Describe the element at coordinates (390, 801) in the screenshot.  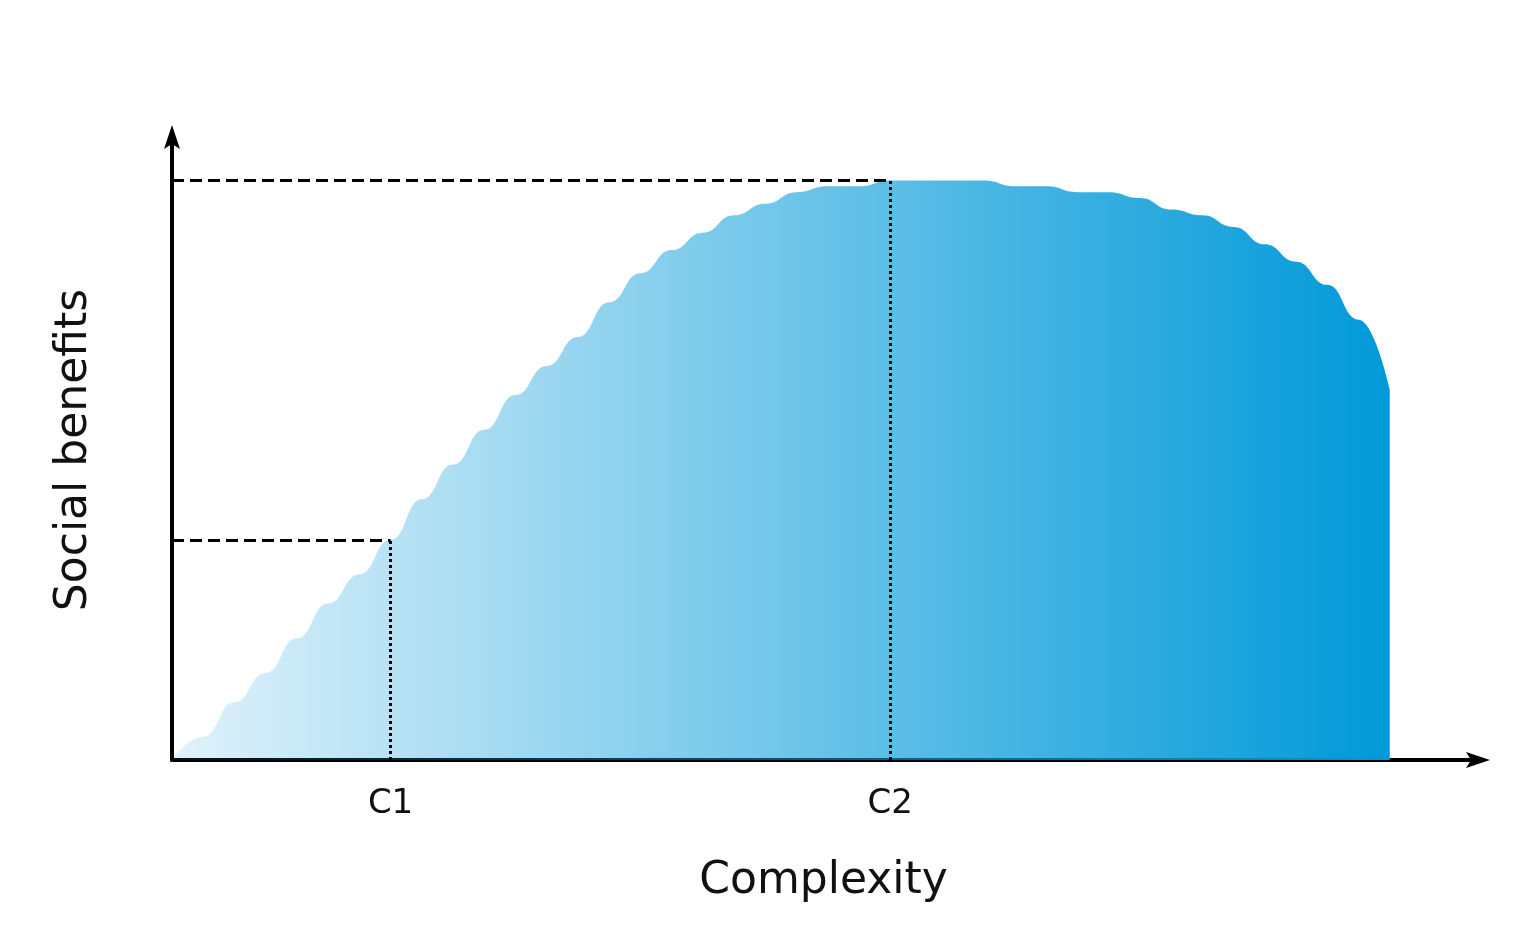
I see `x-tick-label: C1` at that location.